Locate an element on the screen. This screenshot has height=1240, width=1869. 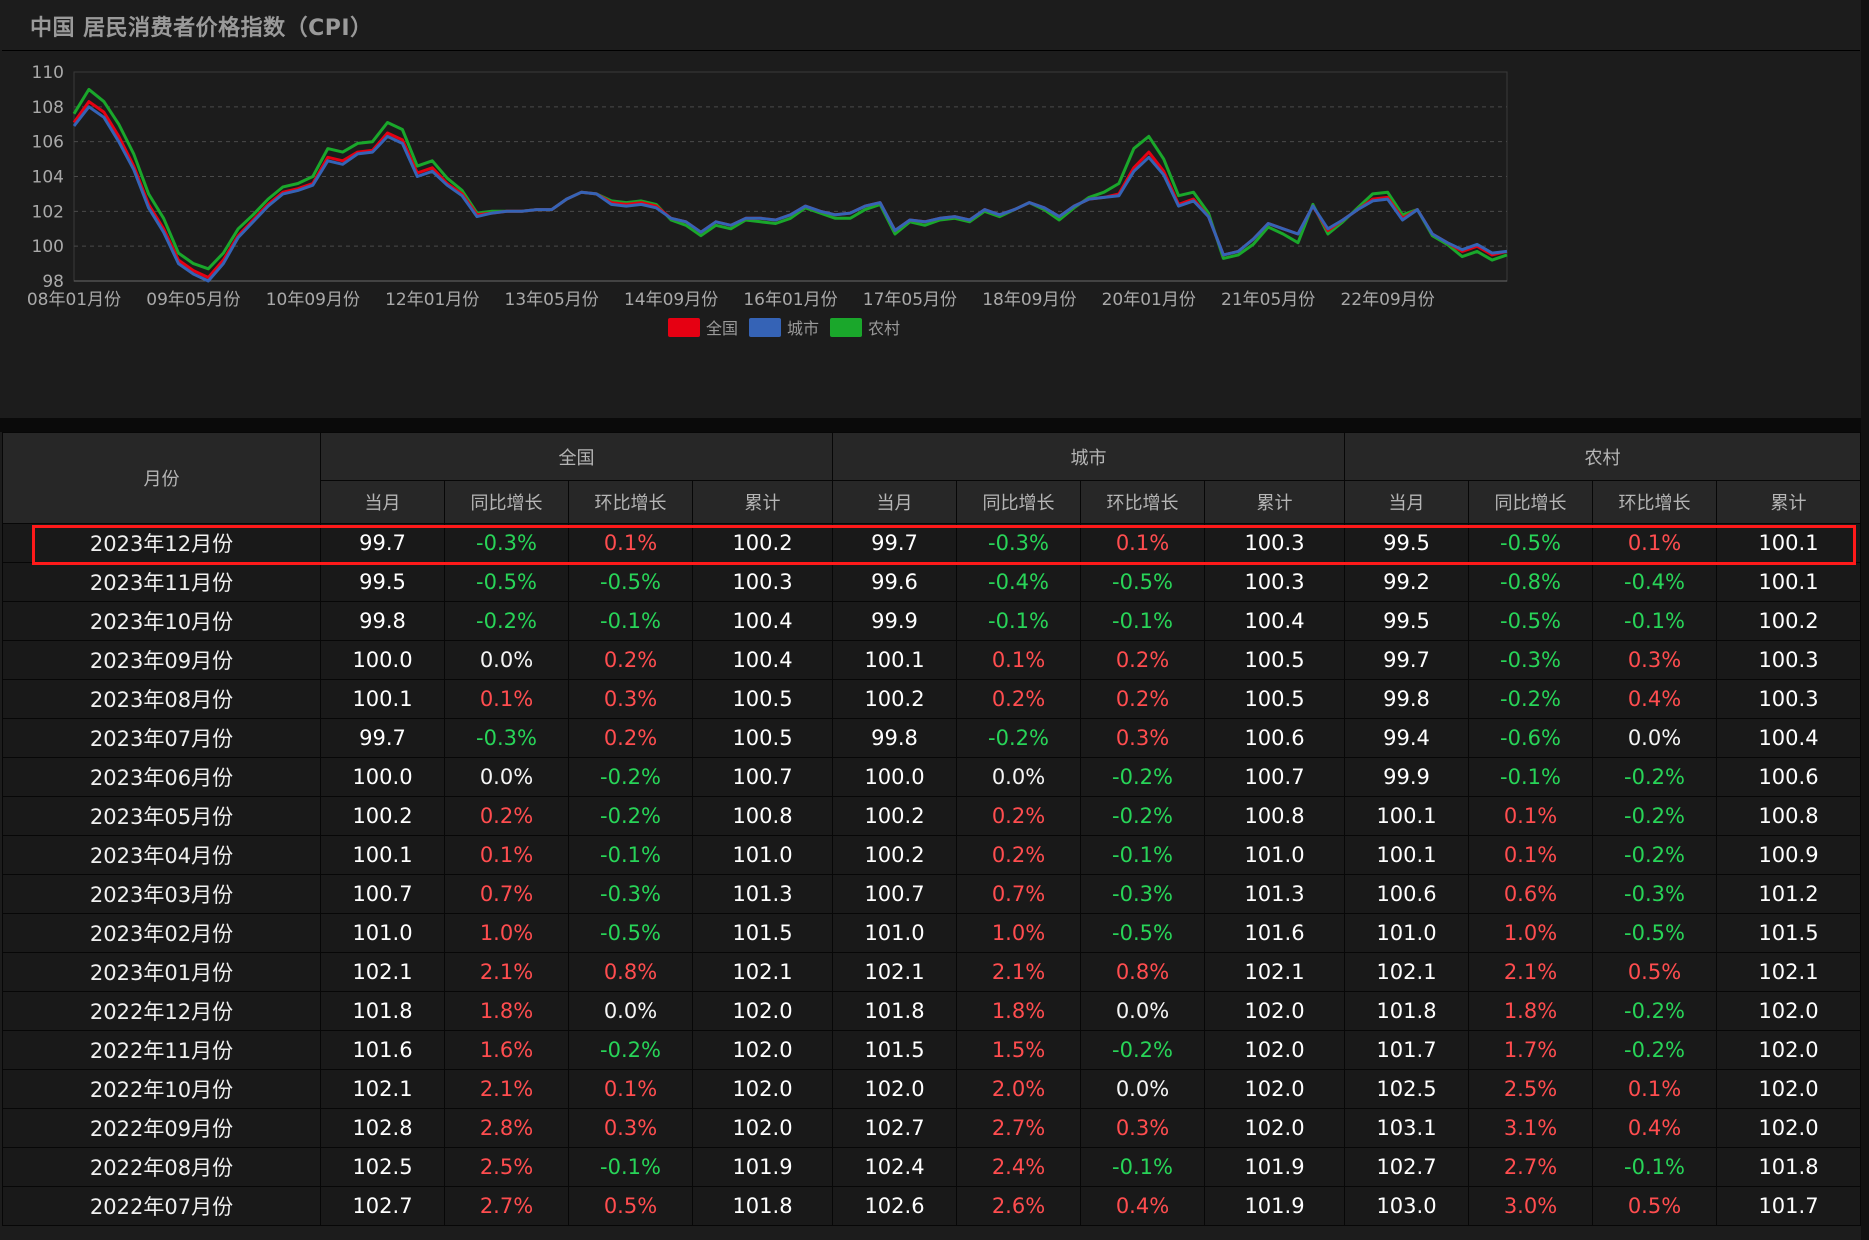
value-cell: 101.2 is located at coordinates (1788, 894).